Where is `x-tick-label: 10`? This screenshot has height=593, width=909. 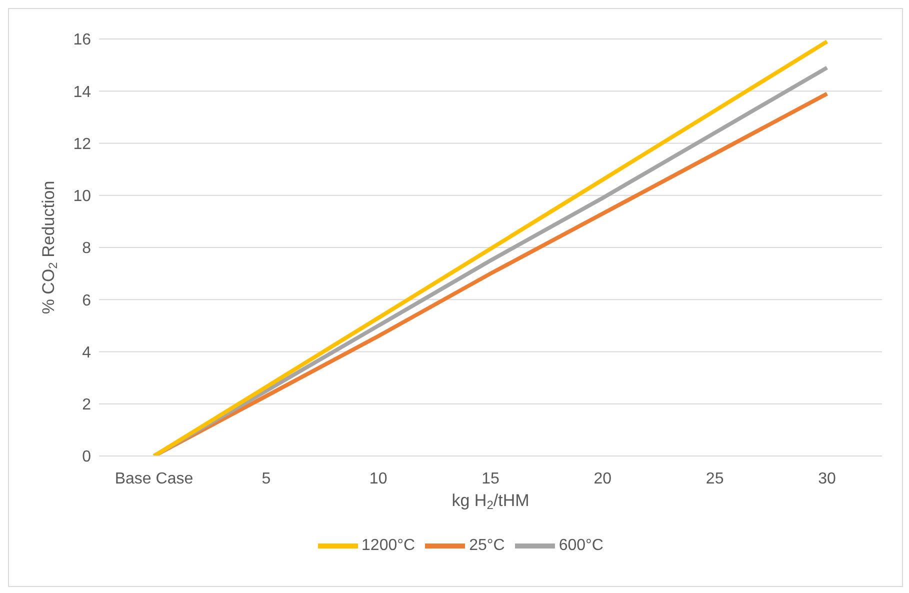
x-tick-label: 10 is located at coordinates (378, 479).